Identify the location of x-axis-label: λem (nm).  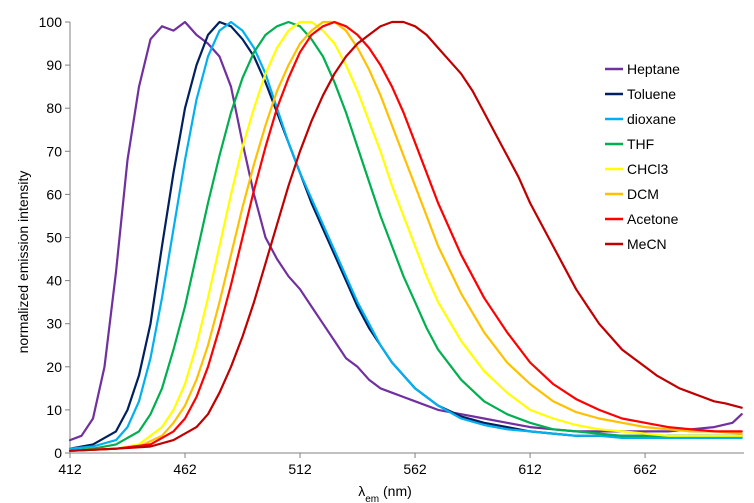
(385, 493).